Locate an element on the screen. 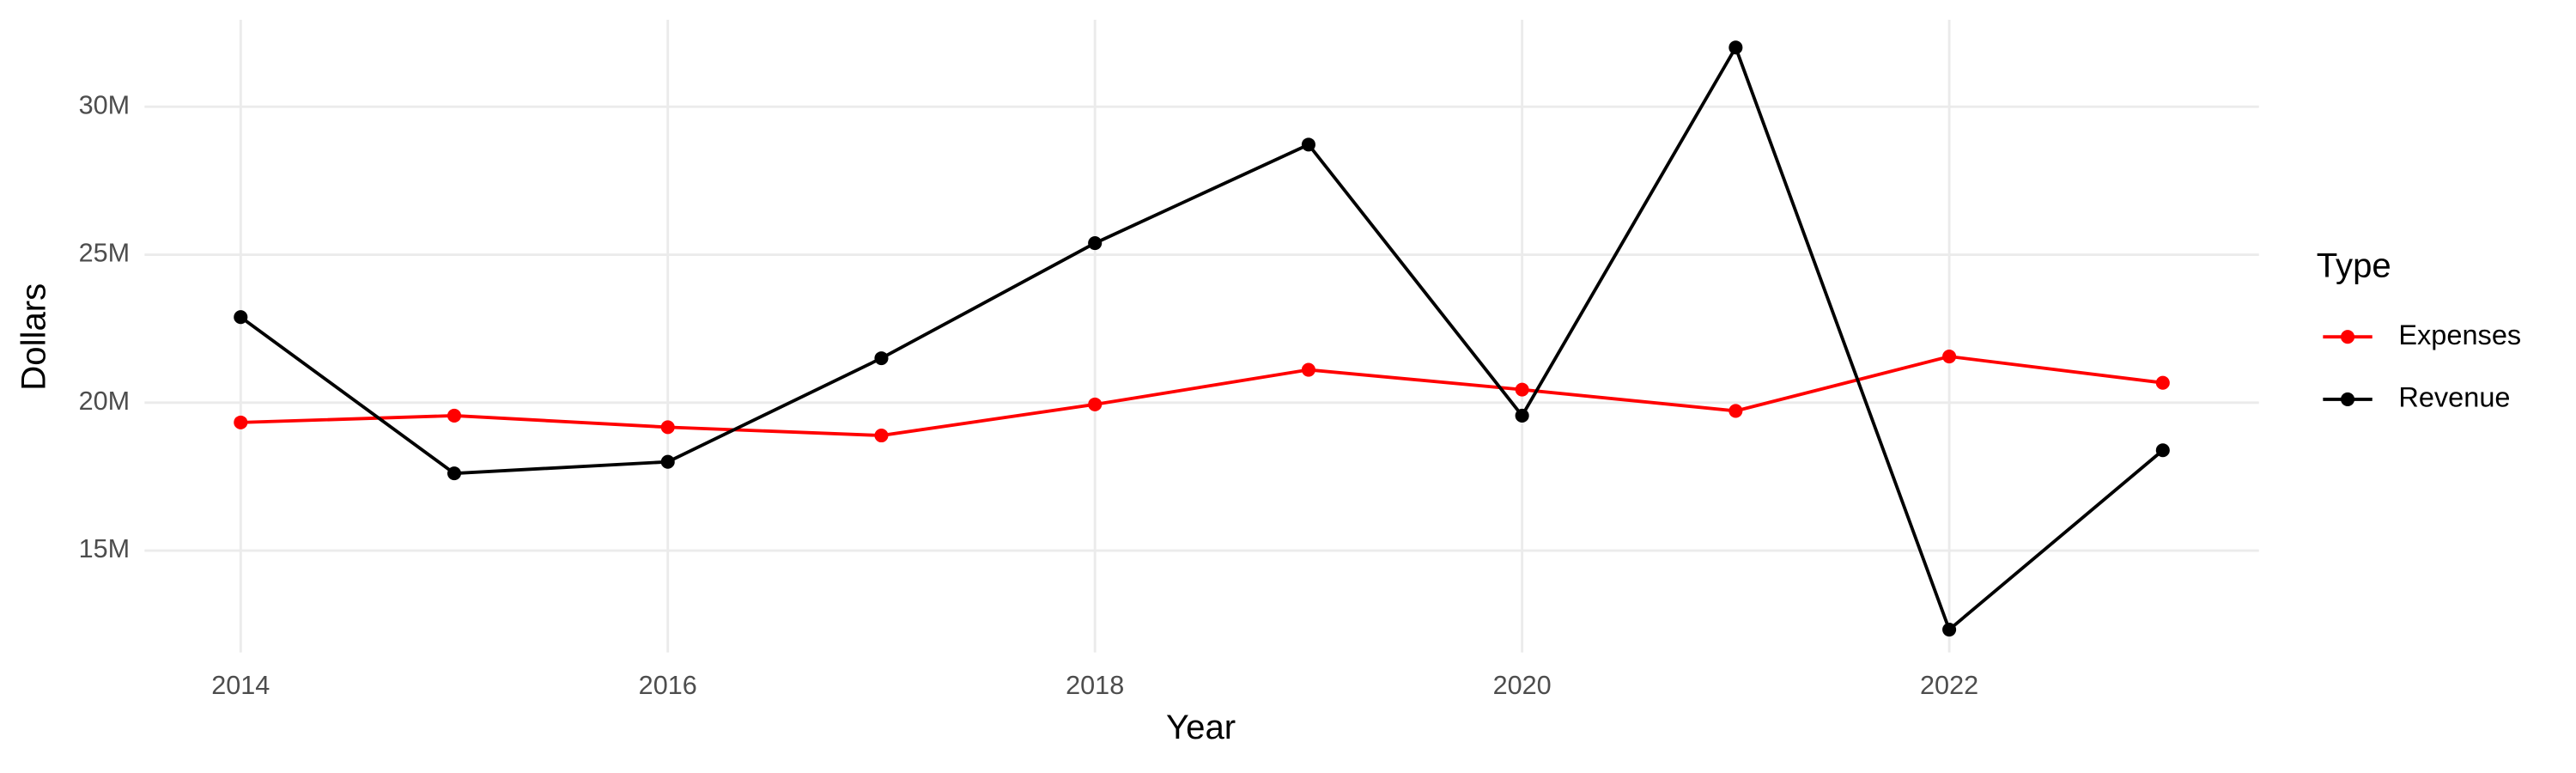  y-tick-label: 30M is located at coordinates (105, 104).